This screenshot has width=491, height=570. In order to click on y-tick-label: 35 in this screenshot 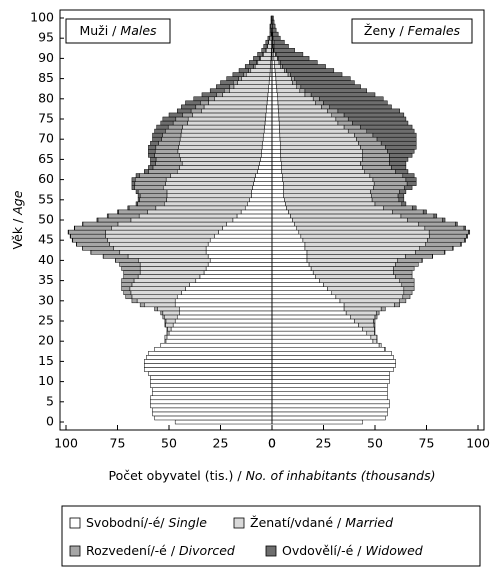, I will do `click(46, 279)`.